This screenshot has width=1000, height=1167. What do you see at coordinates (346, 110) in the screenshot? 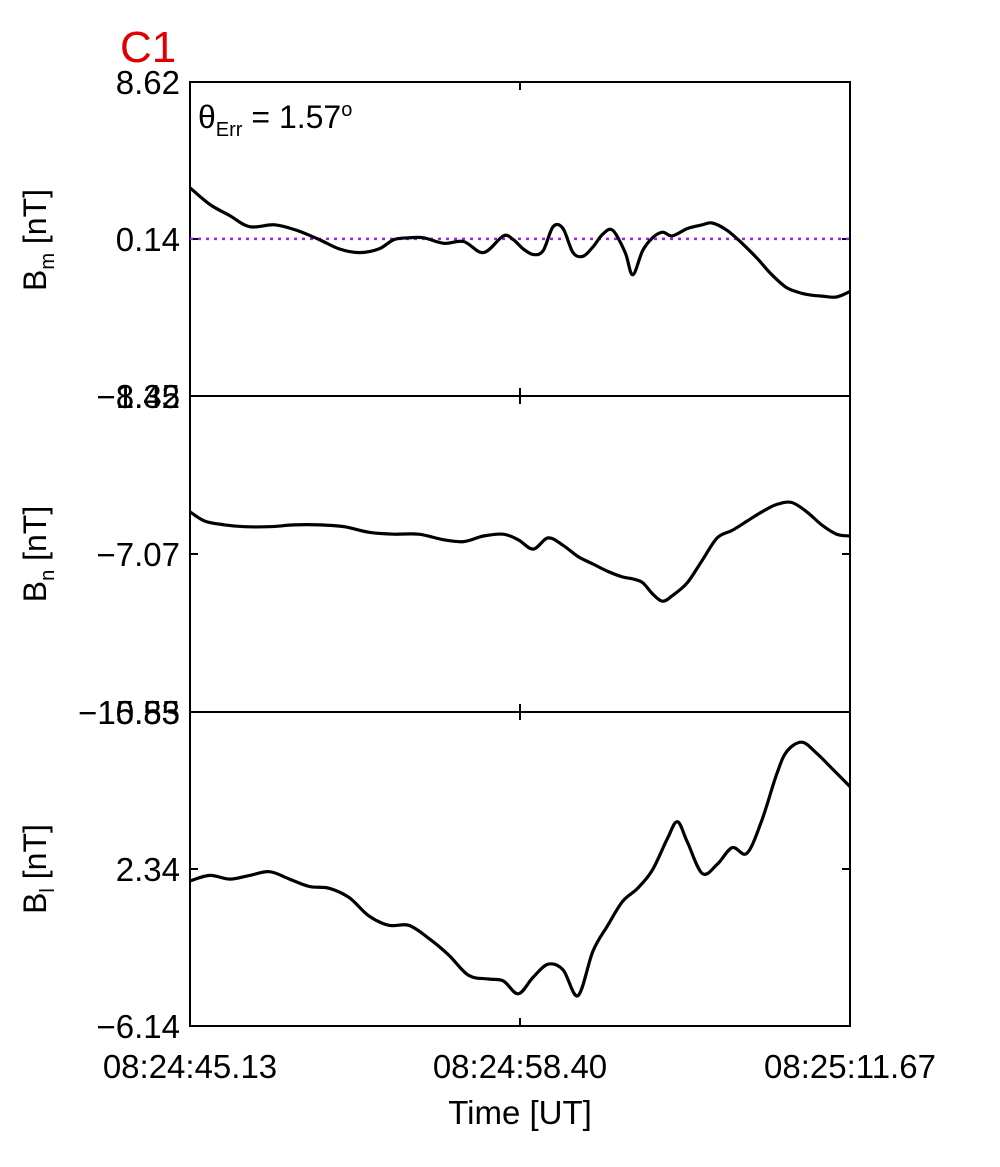
I see `theta-superscript: o` at bounding box center [346, 110].